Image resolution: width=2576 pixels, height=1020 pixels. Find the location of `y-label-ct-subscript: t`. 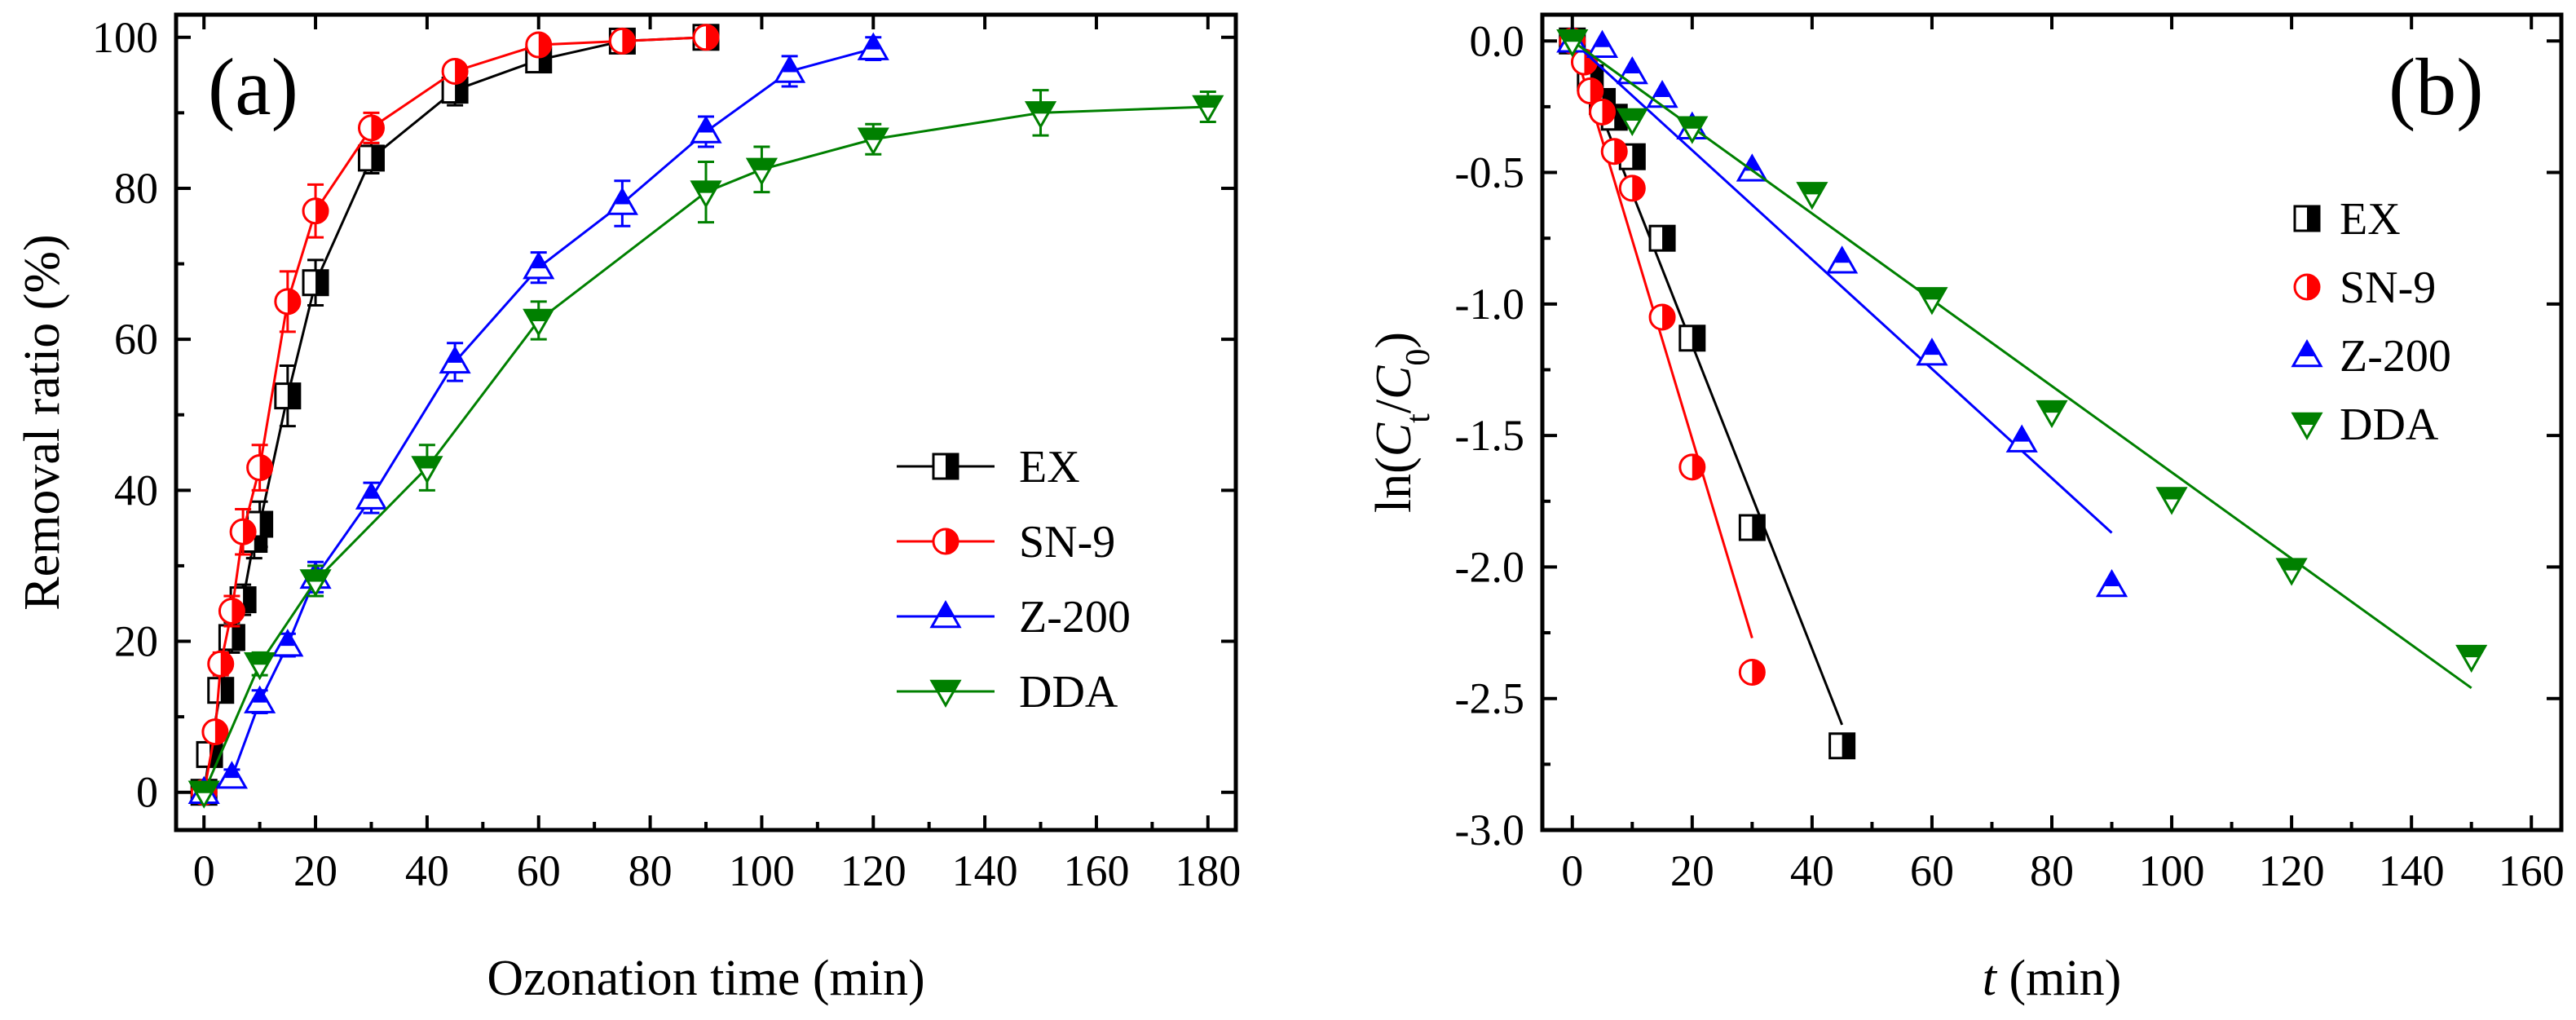

y-label-ct-subscript: t is located at coordinates (1418, 418).